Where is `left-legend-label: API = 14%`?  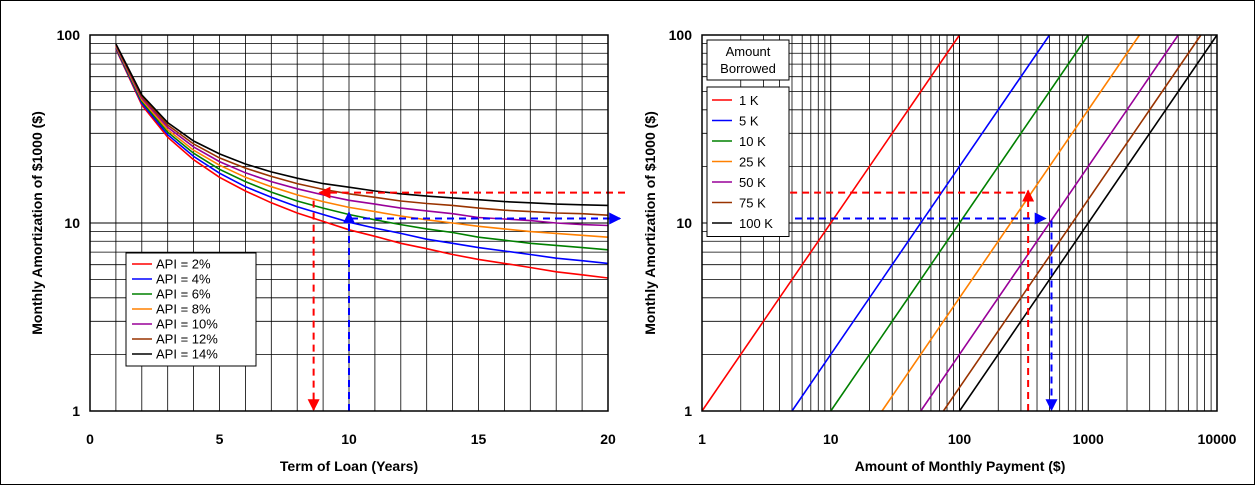 left-legend-label: API = 14% is located at coordinates (187, 354).